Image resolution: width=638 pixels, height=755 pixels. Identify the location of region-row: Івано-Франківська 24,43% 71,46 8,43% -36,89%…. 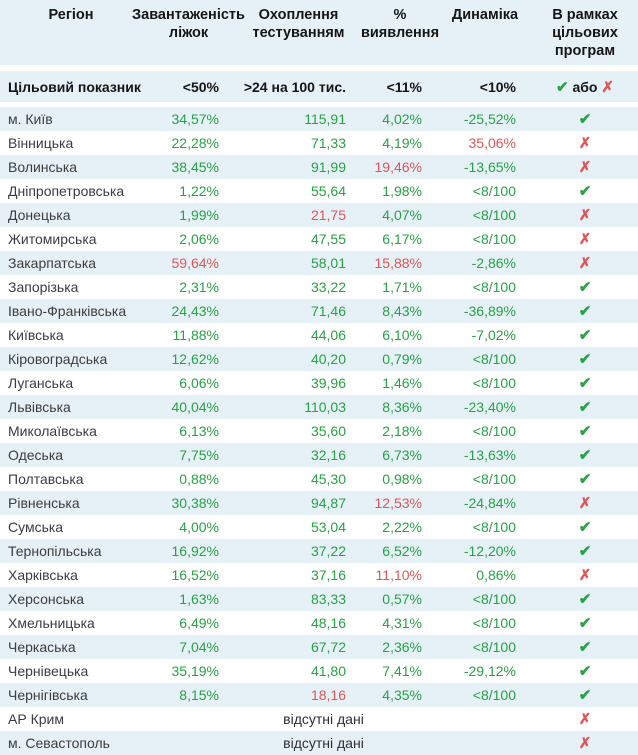
(319, 311).